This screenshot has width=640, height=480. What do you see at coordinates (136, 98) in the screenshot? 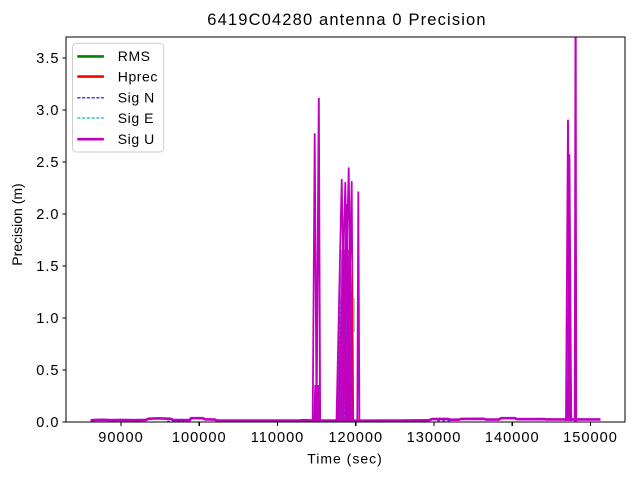
I see `svg-text: Sig N` at bounding box center [136, 98].